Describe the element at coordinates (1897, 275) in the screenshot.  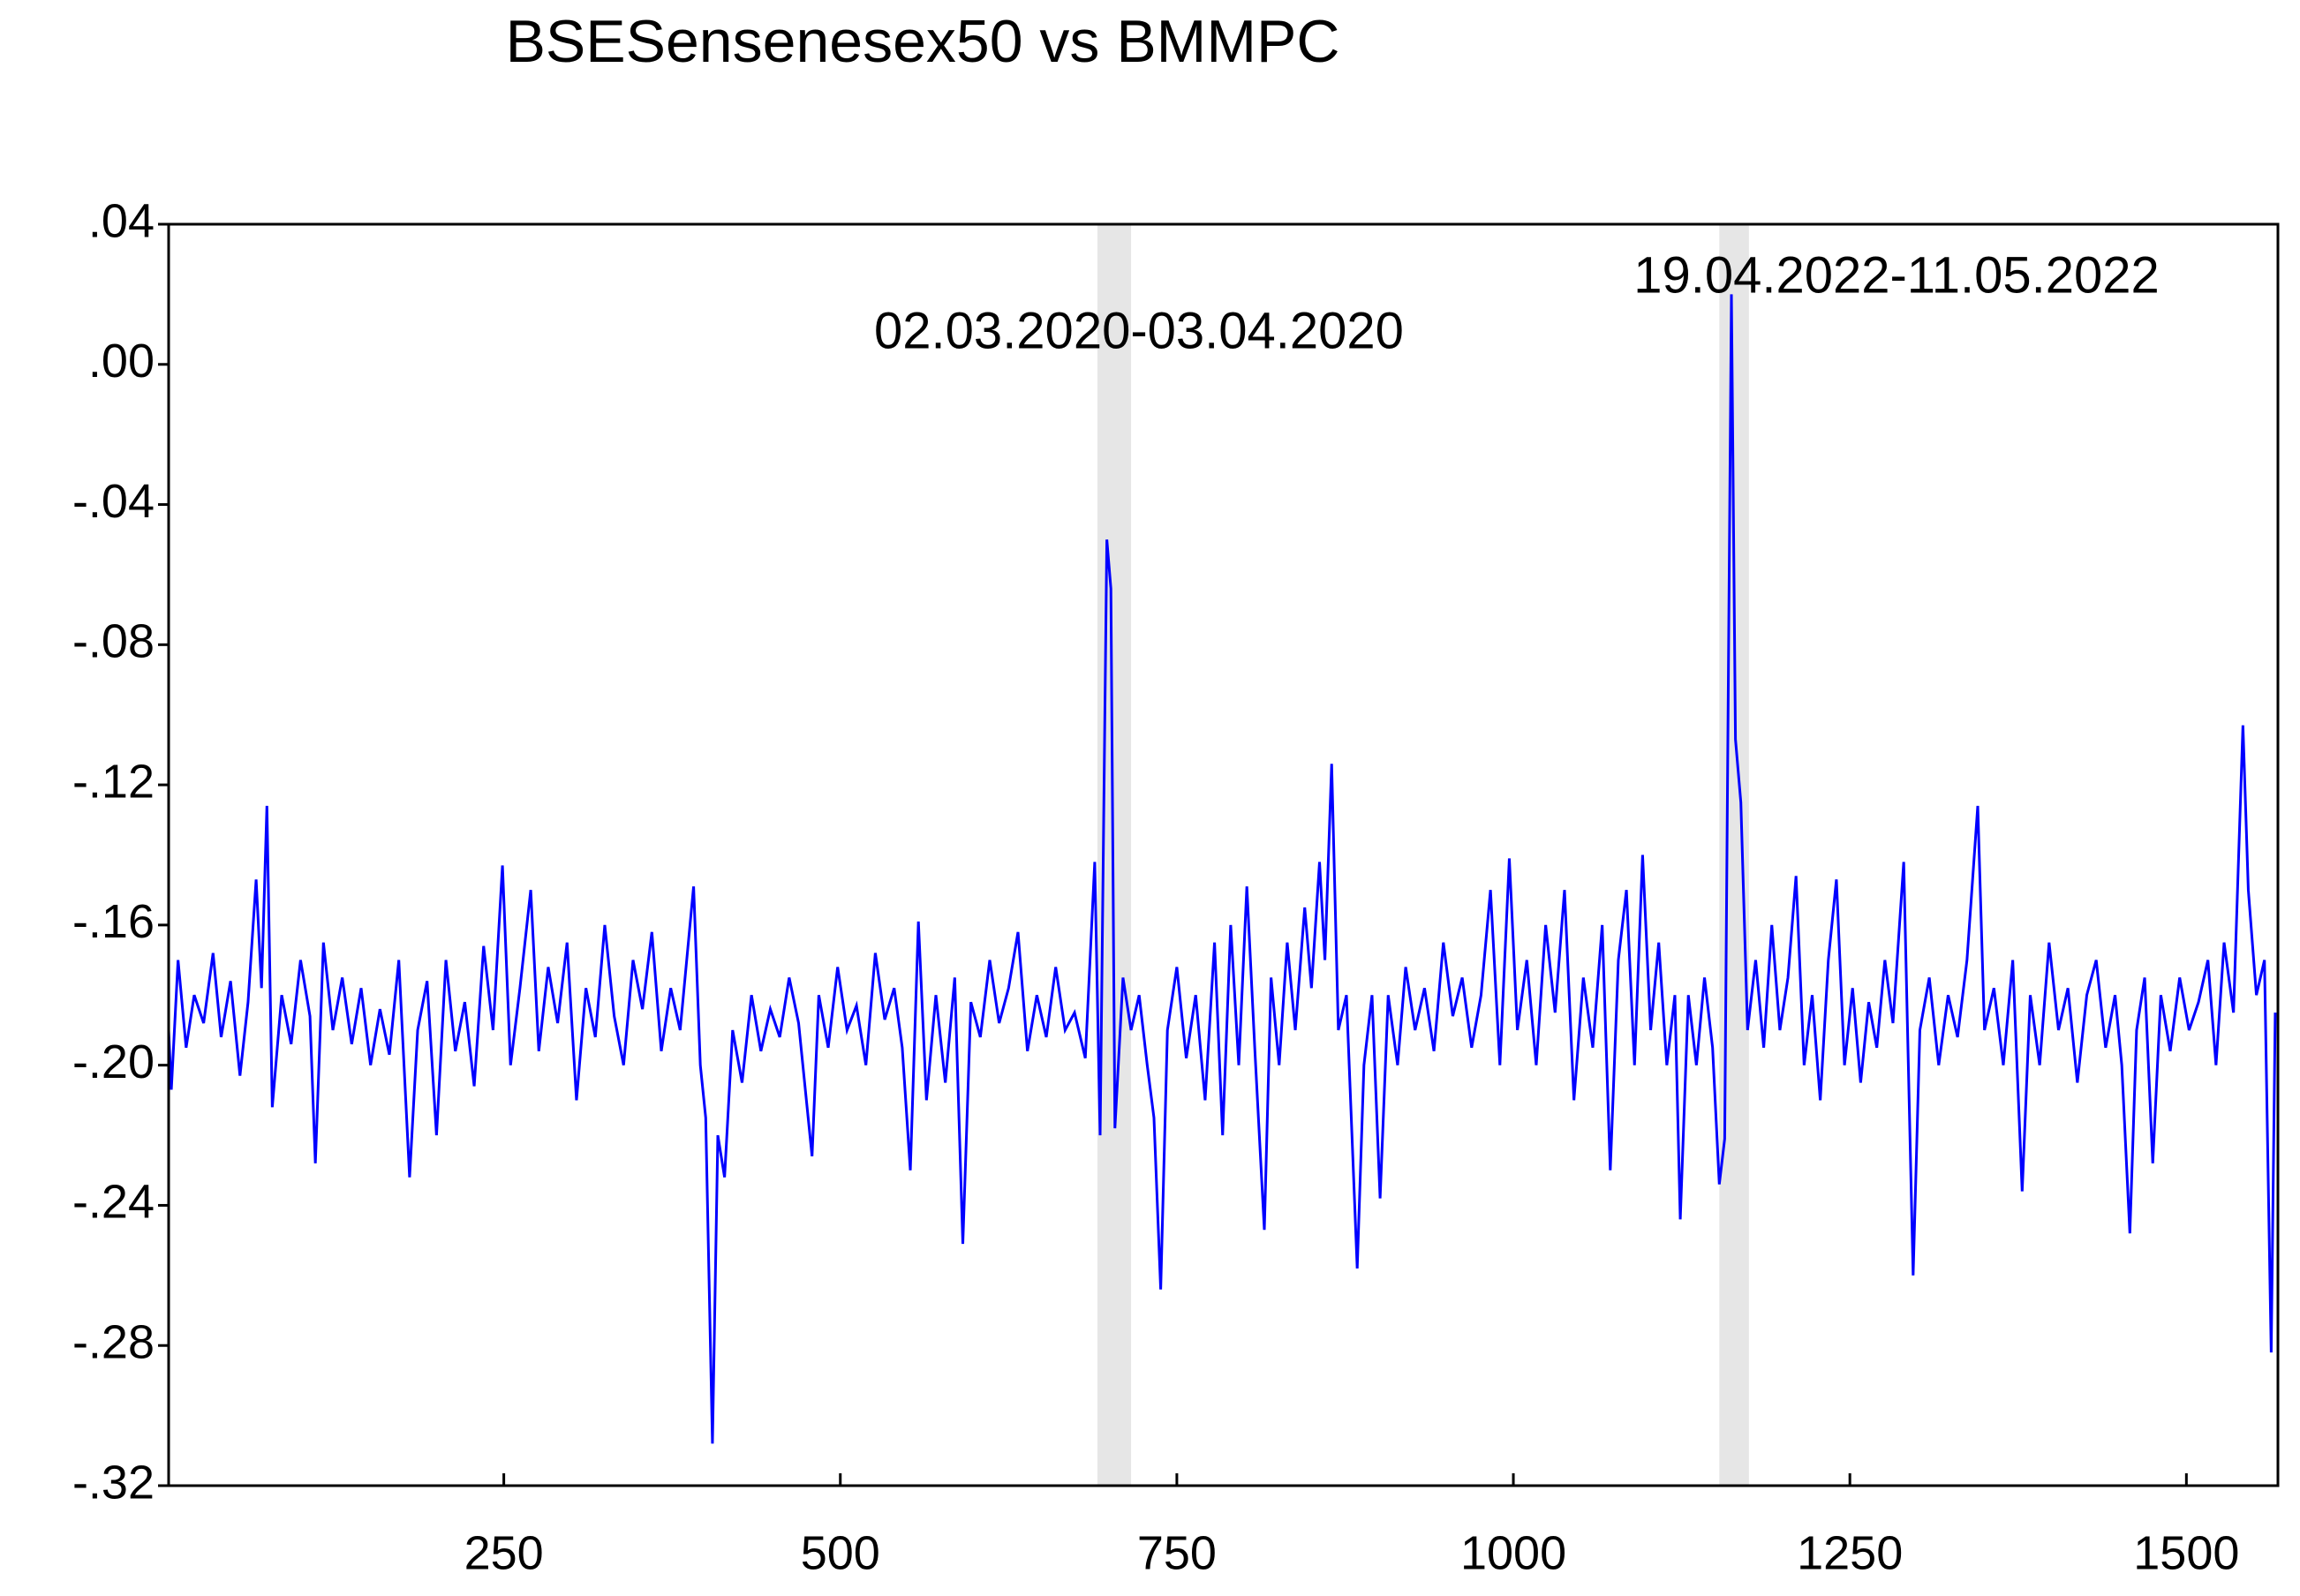
I see `annotation: 19.04.2022-11.05.2022` at that location.